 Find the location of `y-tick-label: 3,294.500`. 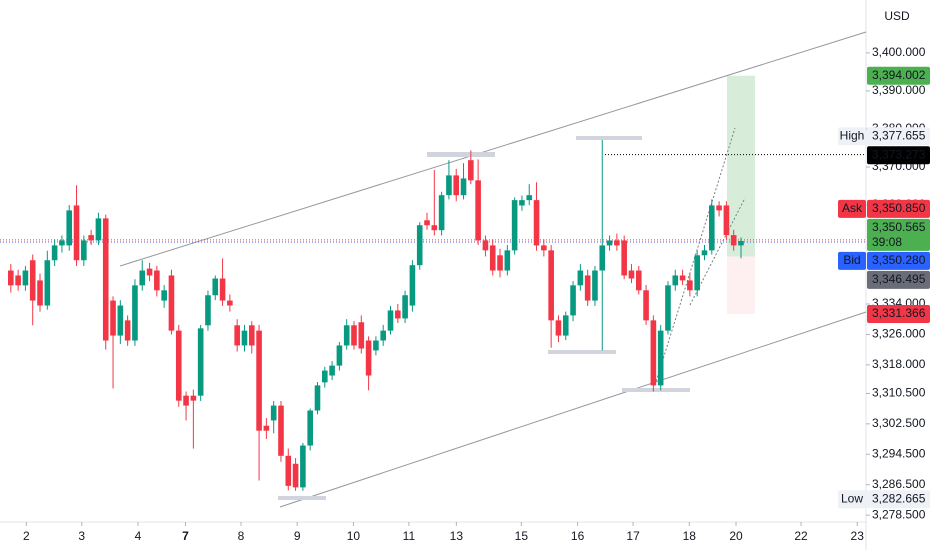

y-tick-label: 3,294.500 is located at coordinates (899, 453).